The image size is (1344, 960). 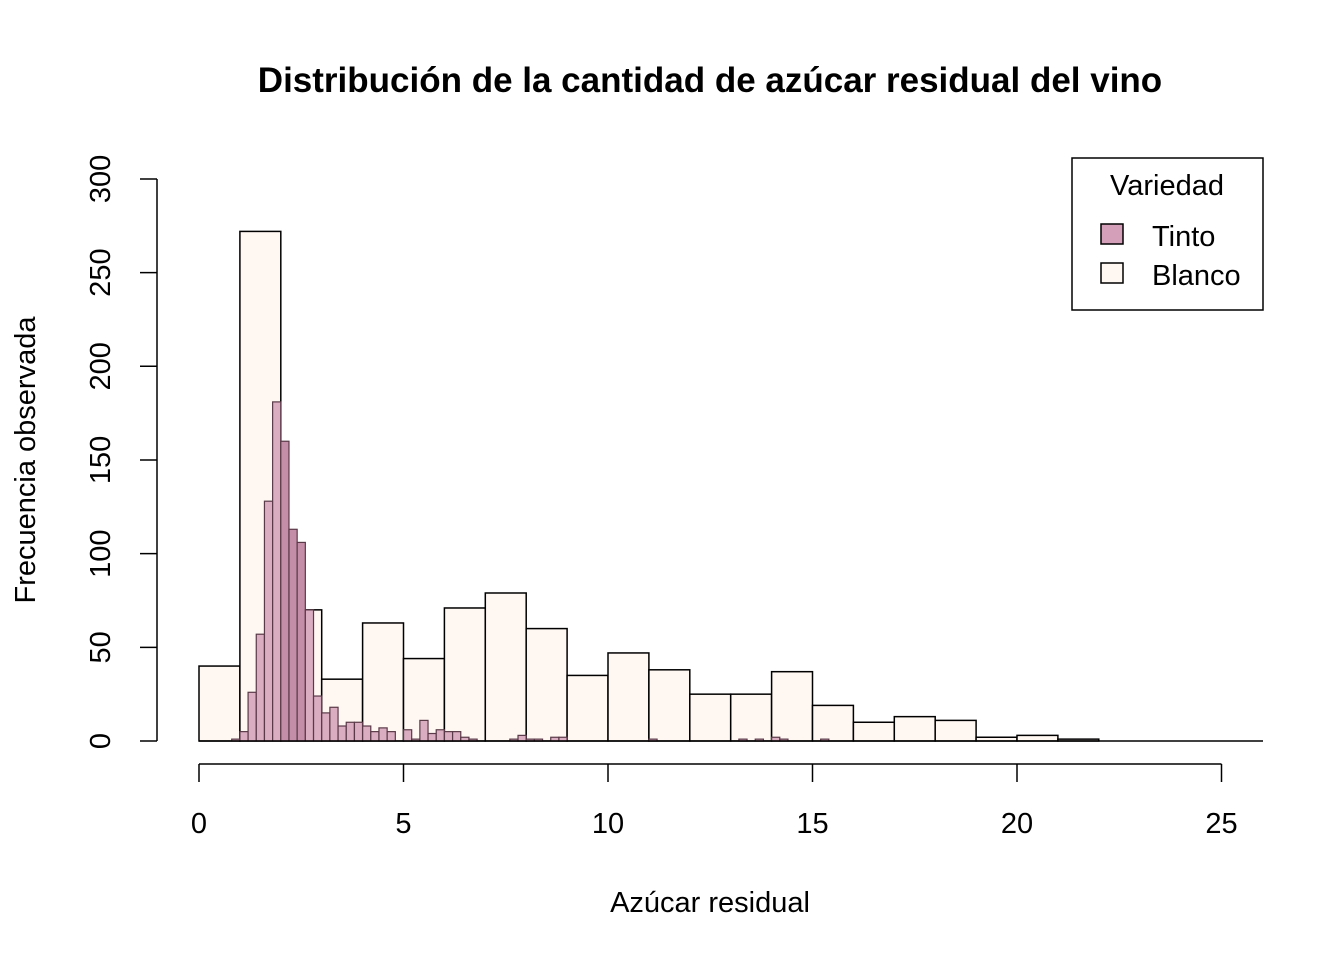 I want to click on y-tick-label: 300, so click(x=101, y=179).